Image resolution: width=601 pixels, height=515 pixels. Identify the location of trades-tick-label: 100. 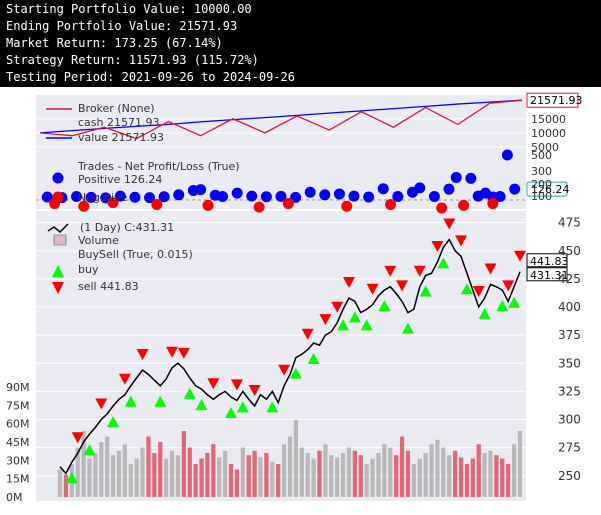
(541, 196).